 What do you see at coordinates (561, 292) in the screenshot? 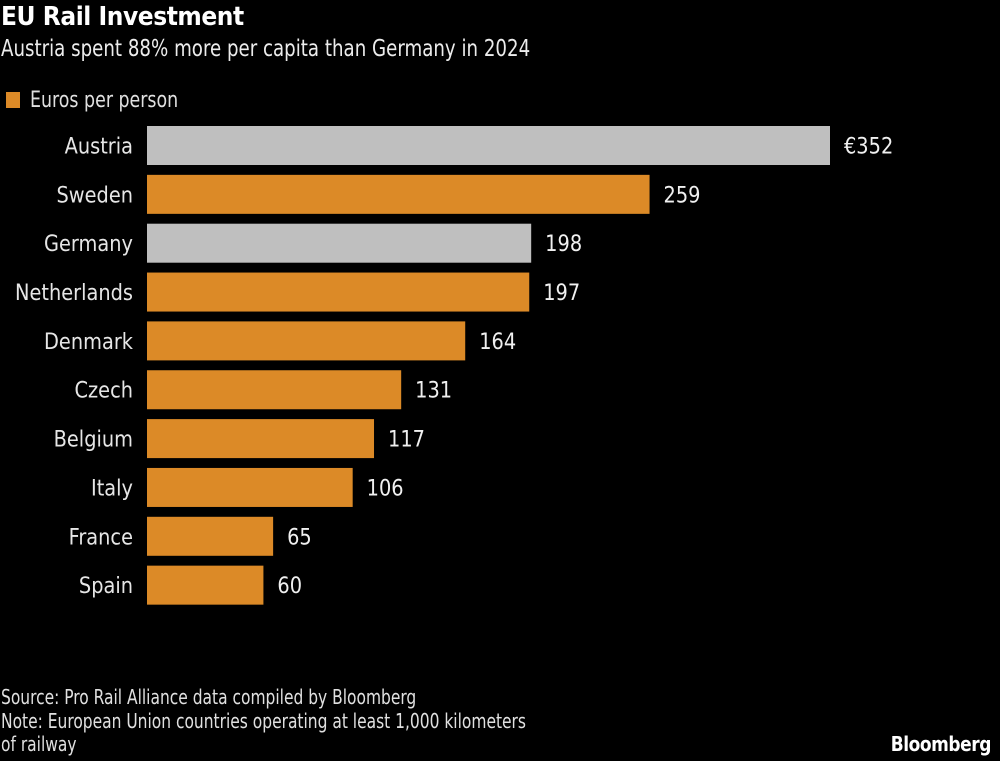
I see `value-label: 197` at bounding box center [561, 292].